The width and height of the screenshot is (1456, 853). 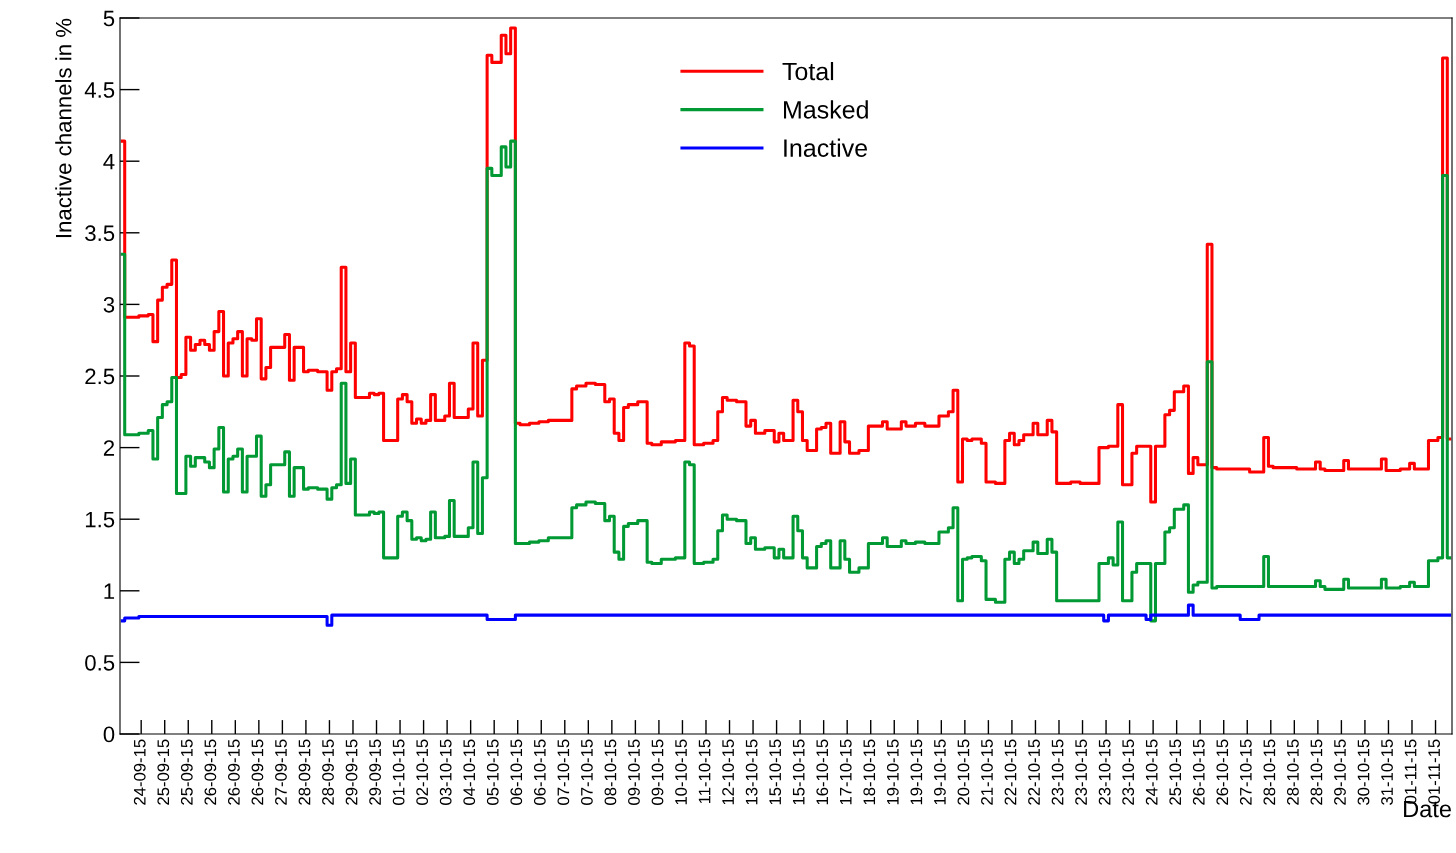 I want to click on x-tick-label: 03-10-15, so click(x=445, y=772).